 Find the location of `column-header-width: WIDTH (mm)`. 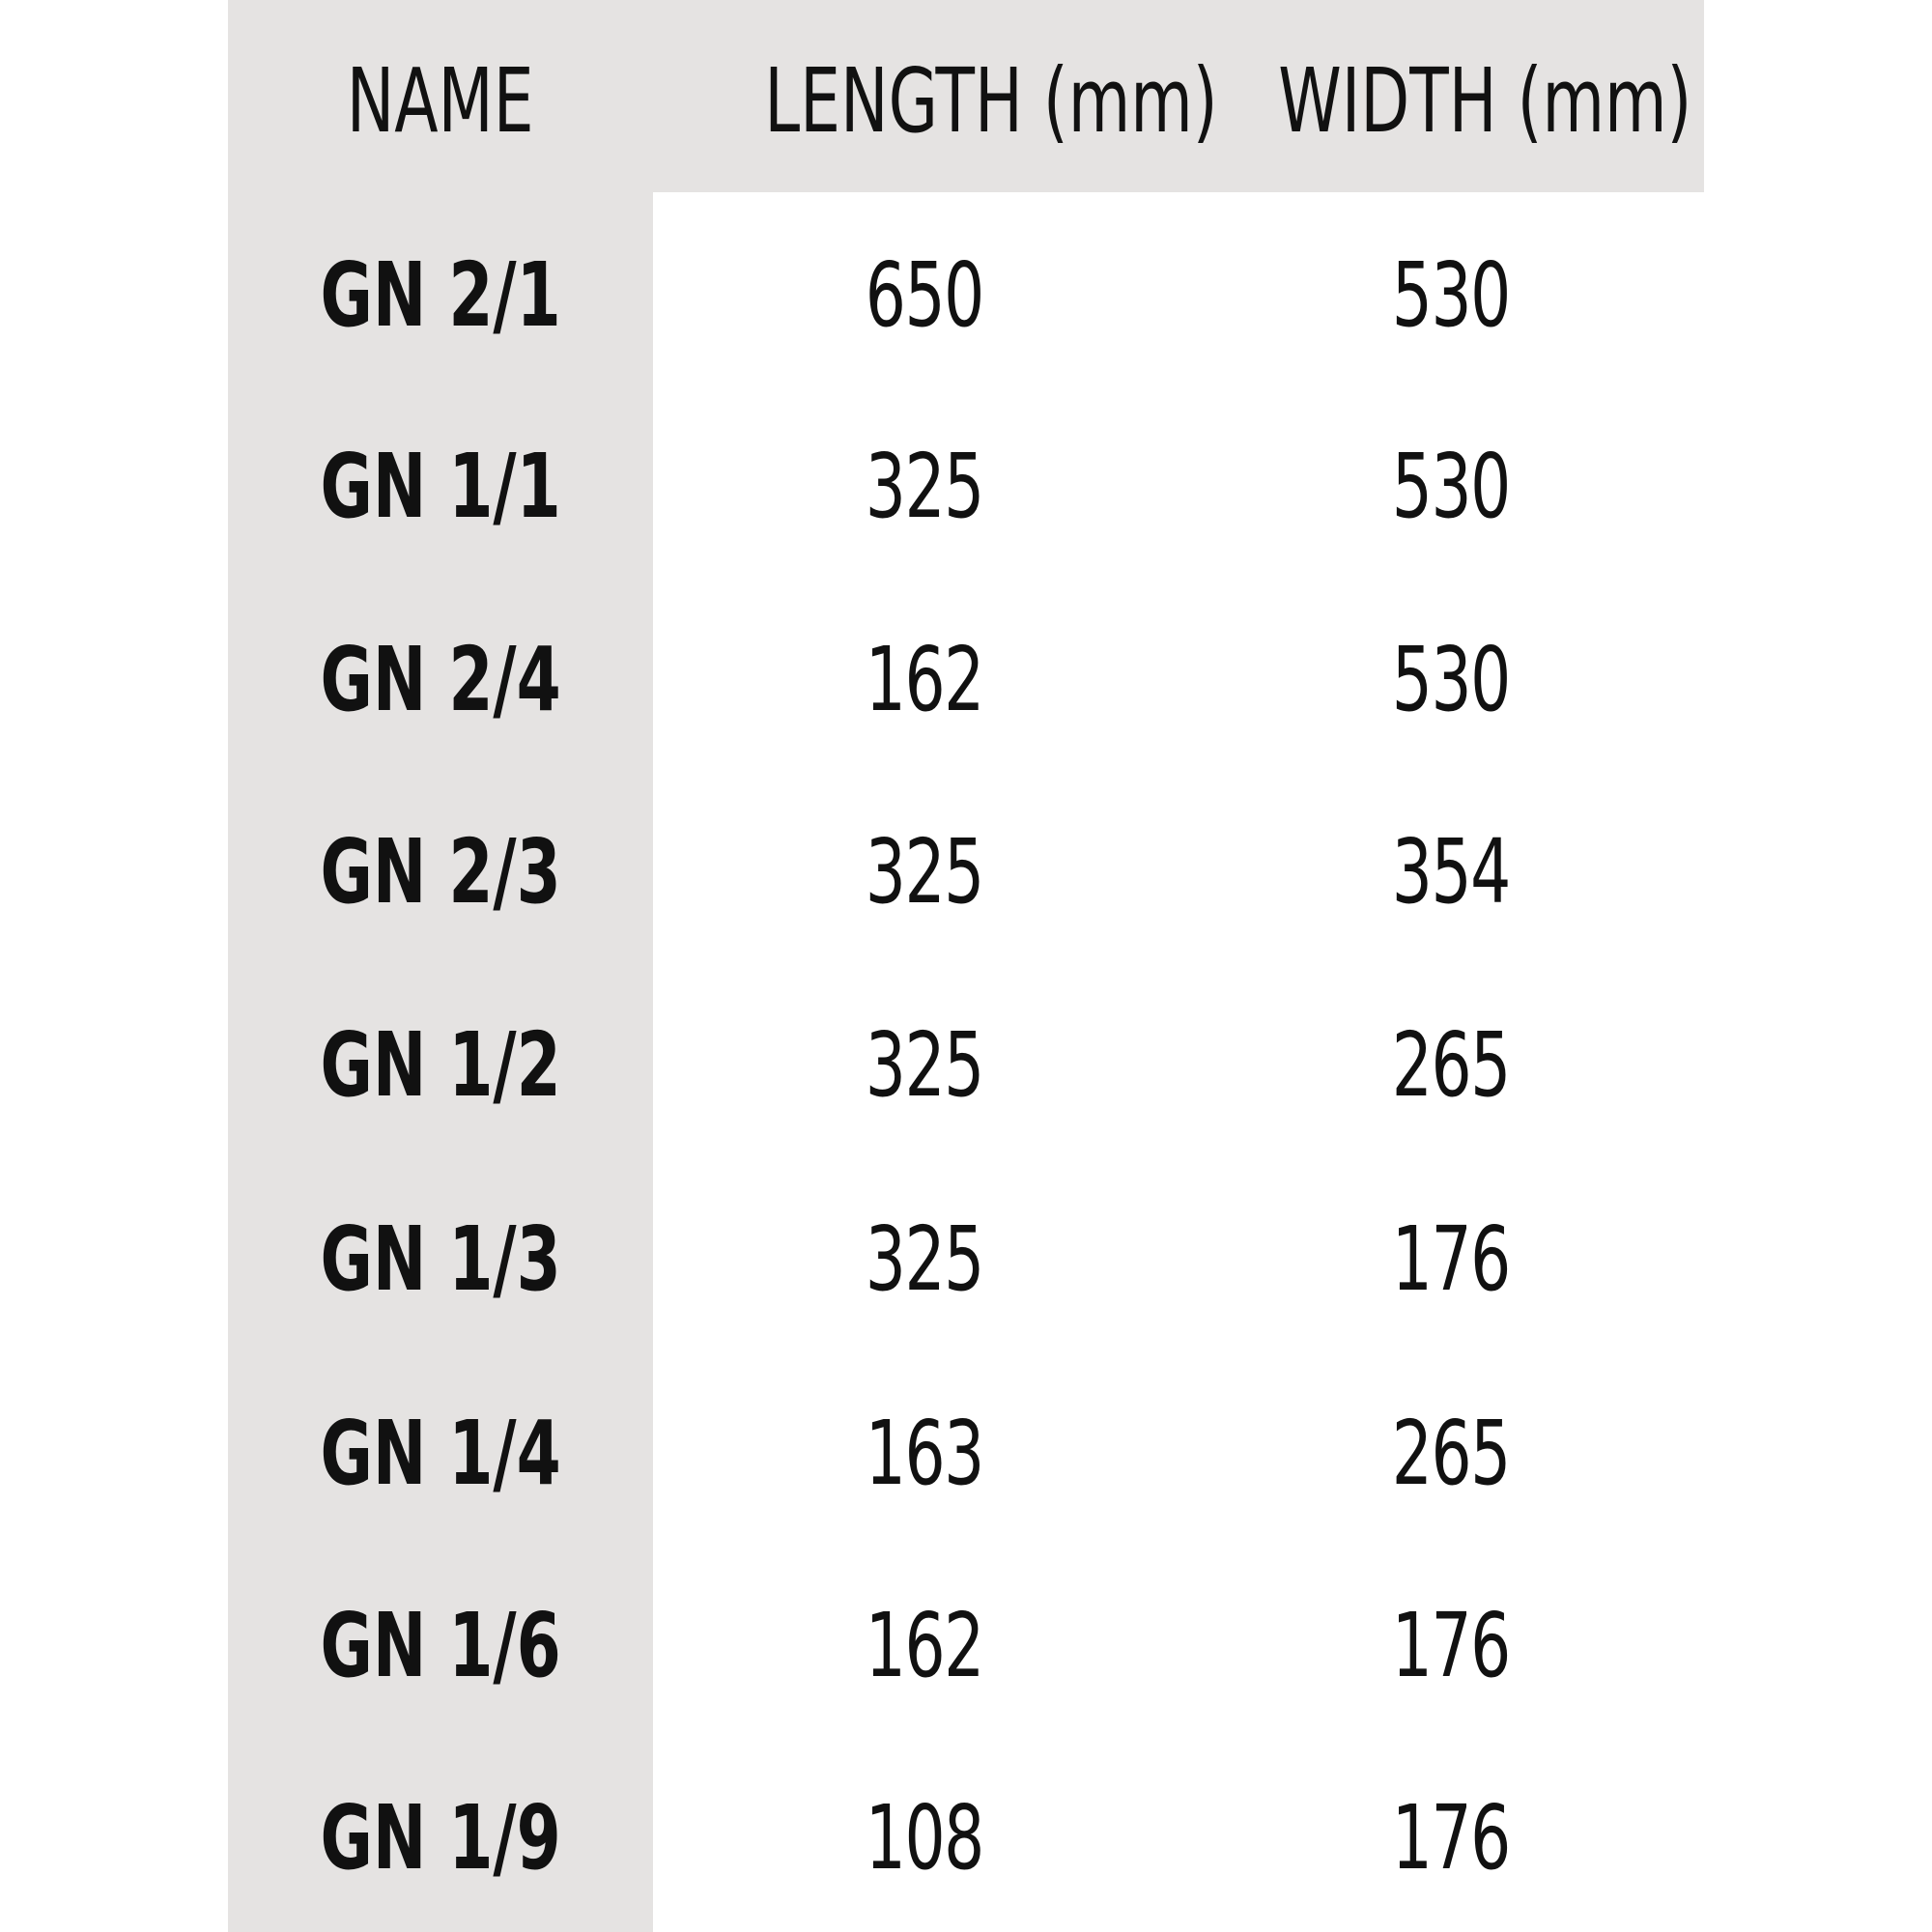

column-header-width: WIDTH (mm) is located at coordinates (1451, 101).